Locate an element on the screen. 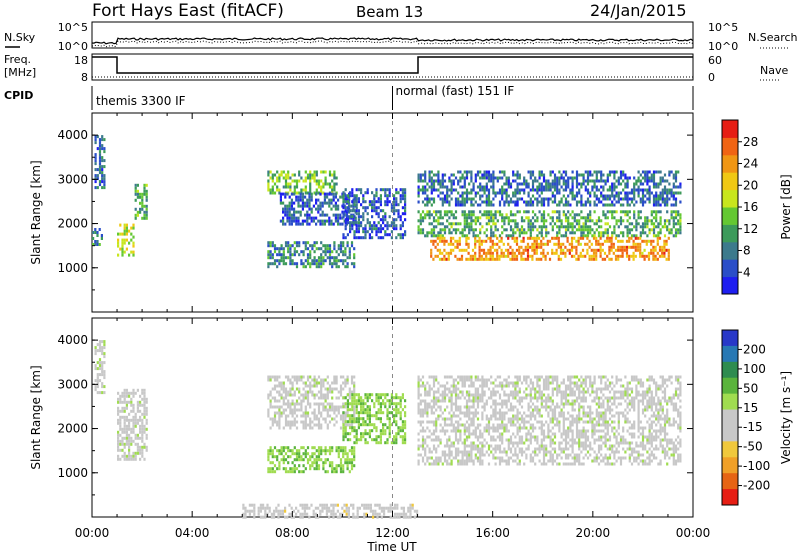 The image size is (800, 554). cpid-segment-label: themis 3300 IF is located at coordinates (141, 101).